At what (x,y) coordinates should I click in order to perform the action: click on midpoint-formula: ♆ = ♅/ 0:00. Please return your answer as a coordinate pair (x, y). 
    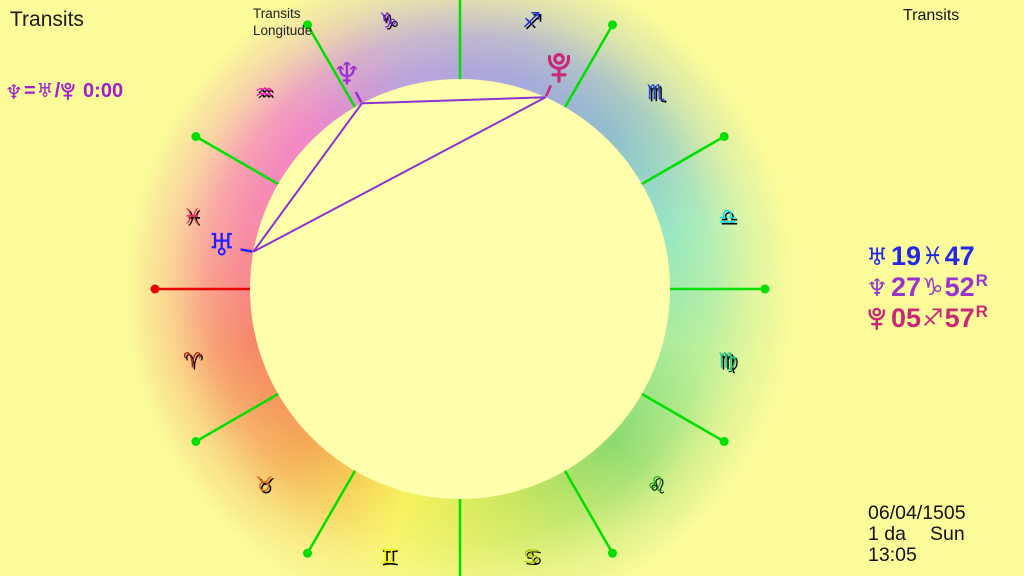
    Looking at the image, I should click on (64, 91).